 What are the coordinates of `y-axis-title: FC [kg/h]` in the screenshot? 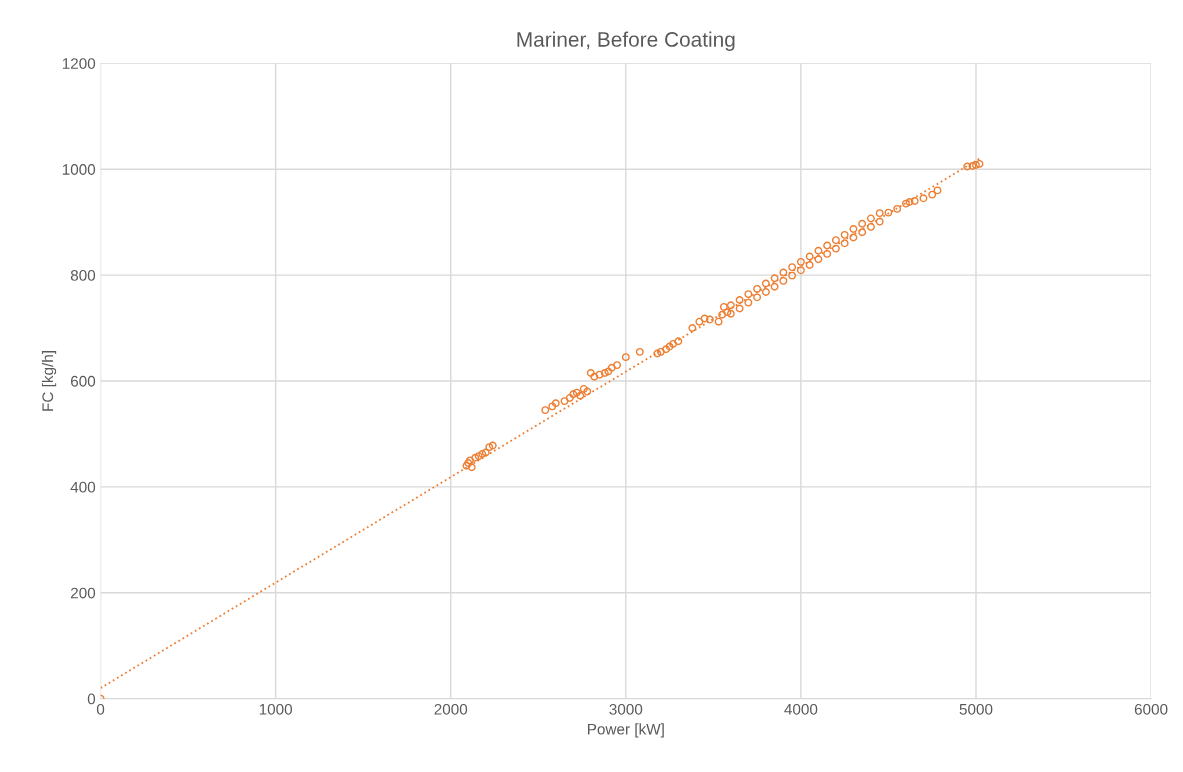 It's located at (49, 381).